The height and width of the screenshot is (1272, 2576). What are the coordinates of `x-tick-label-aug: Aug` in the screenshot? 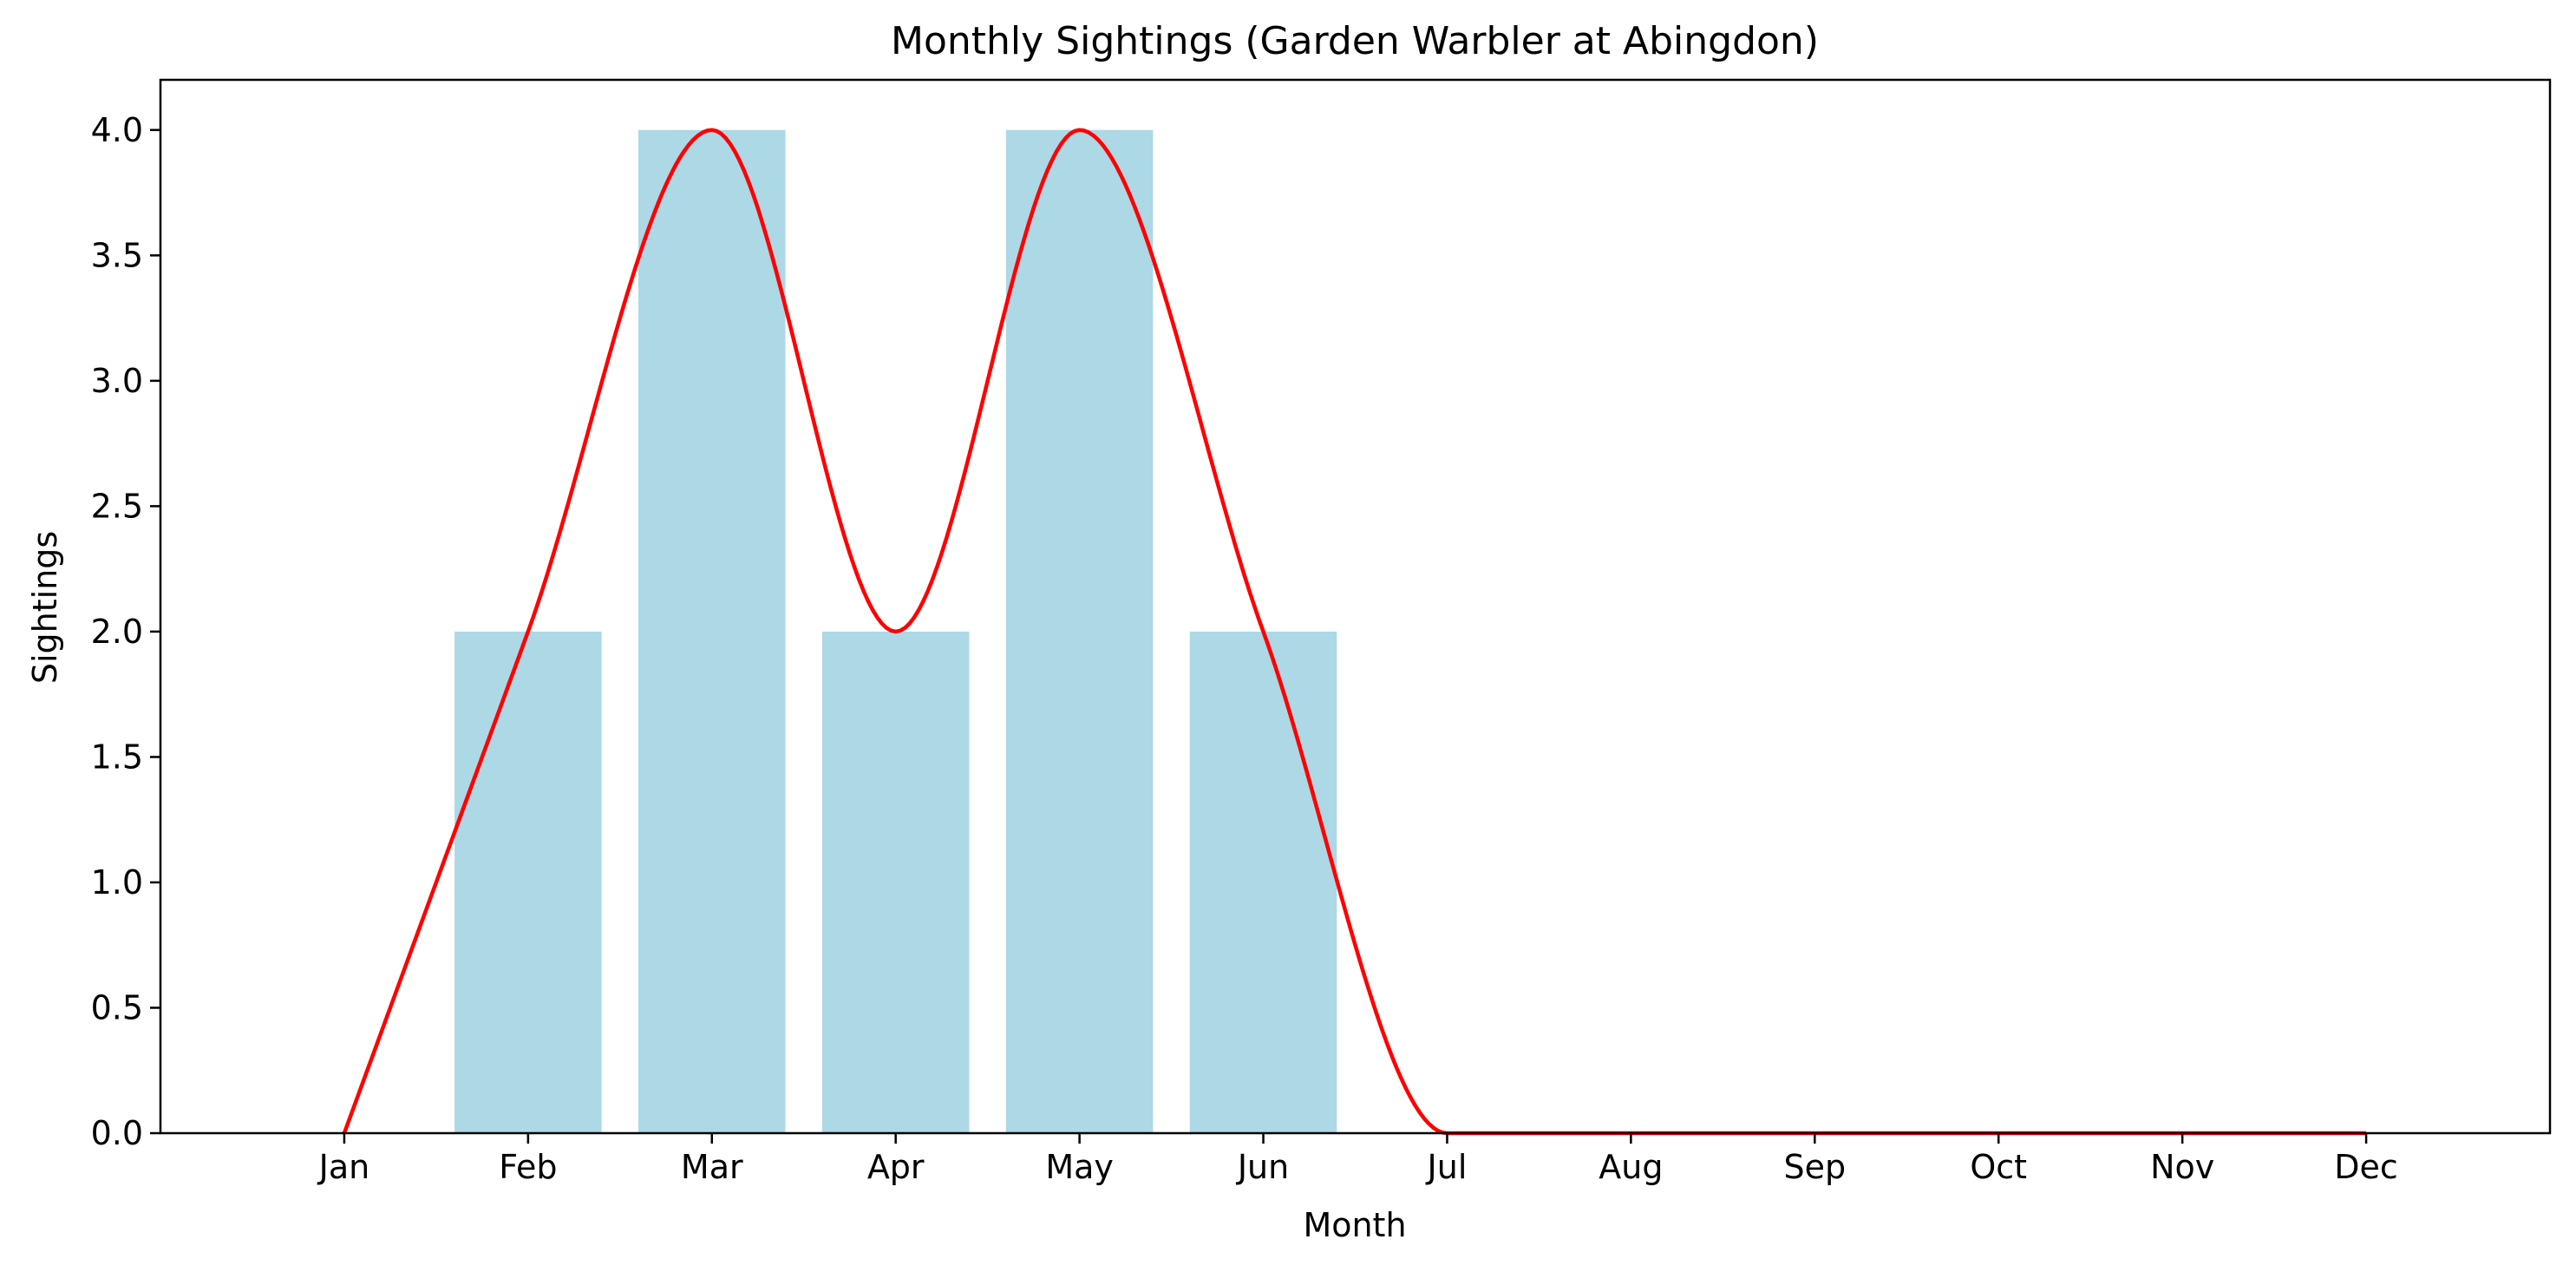 It's located at (1631, 1167).